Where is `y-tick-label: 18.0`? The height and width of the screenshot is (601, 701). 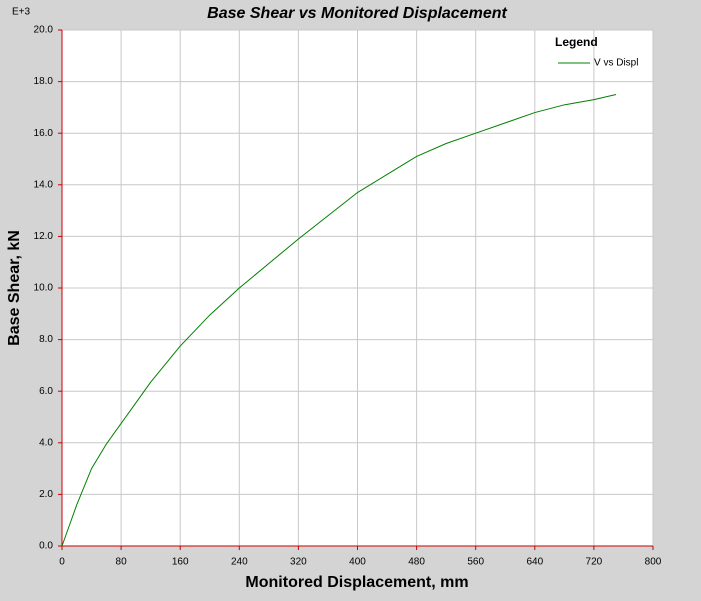
y-tick-label: 18.0 is located at coordinates (44, 81).